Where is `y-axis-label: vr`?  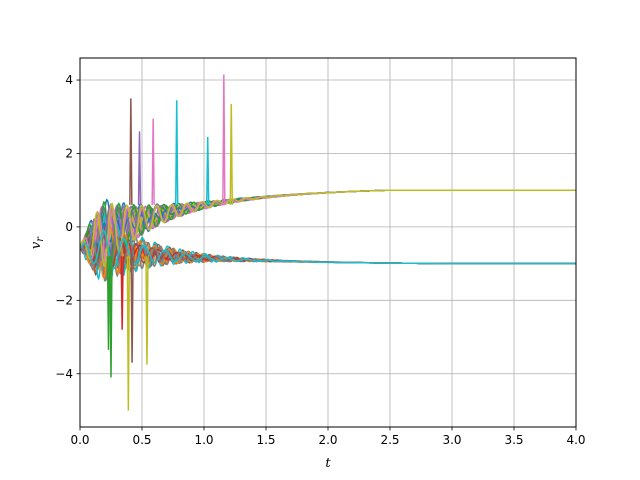
y-axis-label: vr is located at coordinates (37, 242).